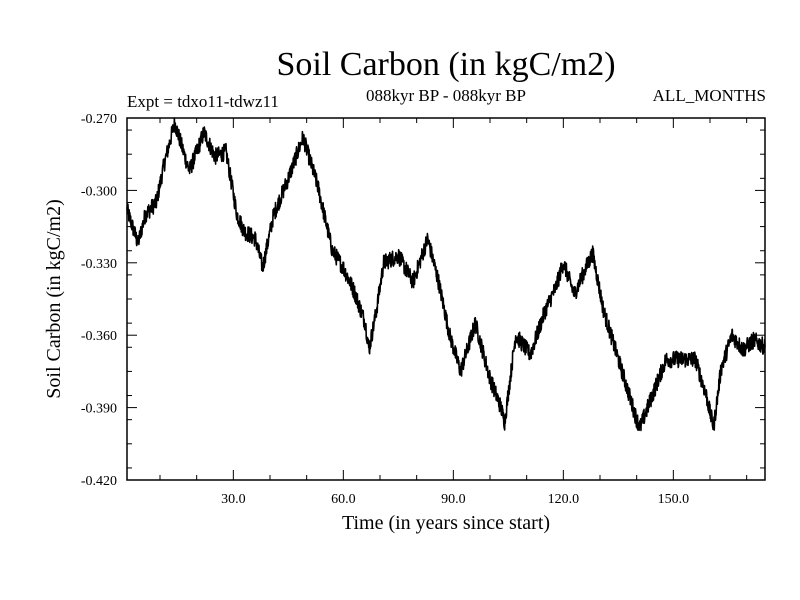 This screenshot has width=800, height=600. Describe the element at coordinates (564, 499) in the screenshot. I see `x-tick-label: 120.0` at that location.